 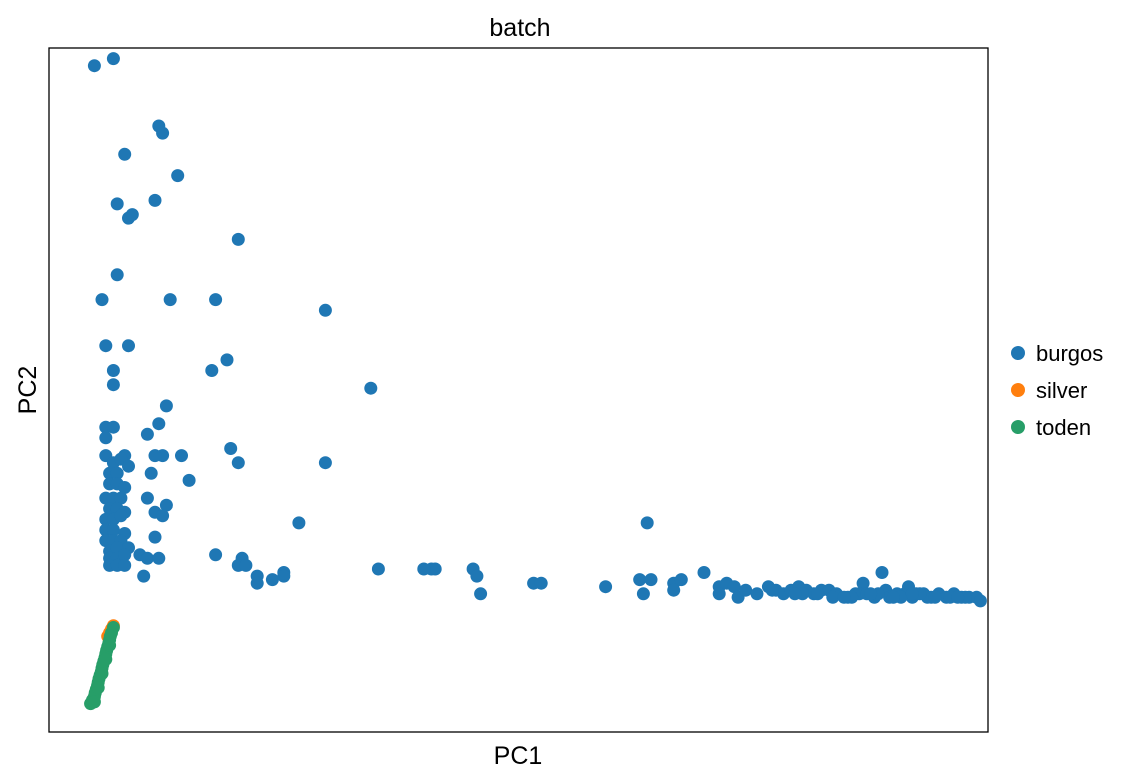 I want to click on legend-label-silver: silver, so click(x=1061, y=390).